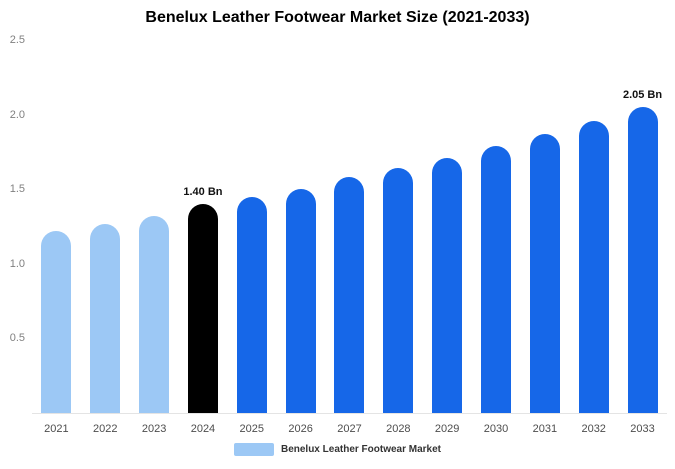 The width and height of the screenshot is (675, 469). What do you see at coordinates (17, 40) in the screenshot?
I see `y-tick-label: 2.5` at bounding box center [17, 40].